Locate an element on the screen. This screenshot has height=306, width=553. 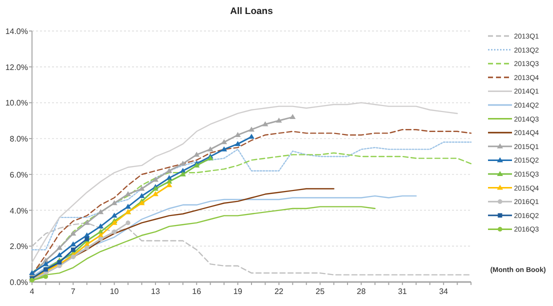
chart-title: All Loans is located at coordinates (251, 11).